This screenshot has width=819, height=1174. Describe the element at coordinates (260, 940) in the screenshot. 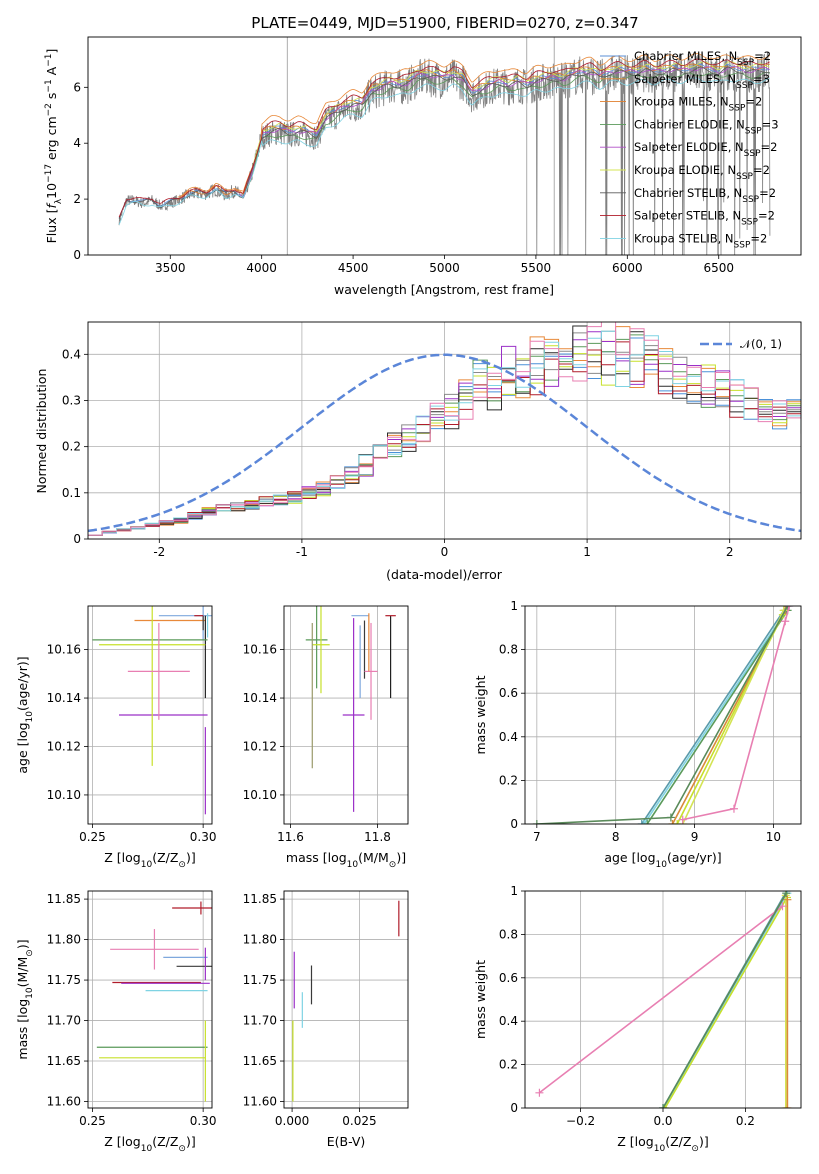

I see `y-tick-label: 11.80` at that location.